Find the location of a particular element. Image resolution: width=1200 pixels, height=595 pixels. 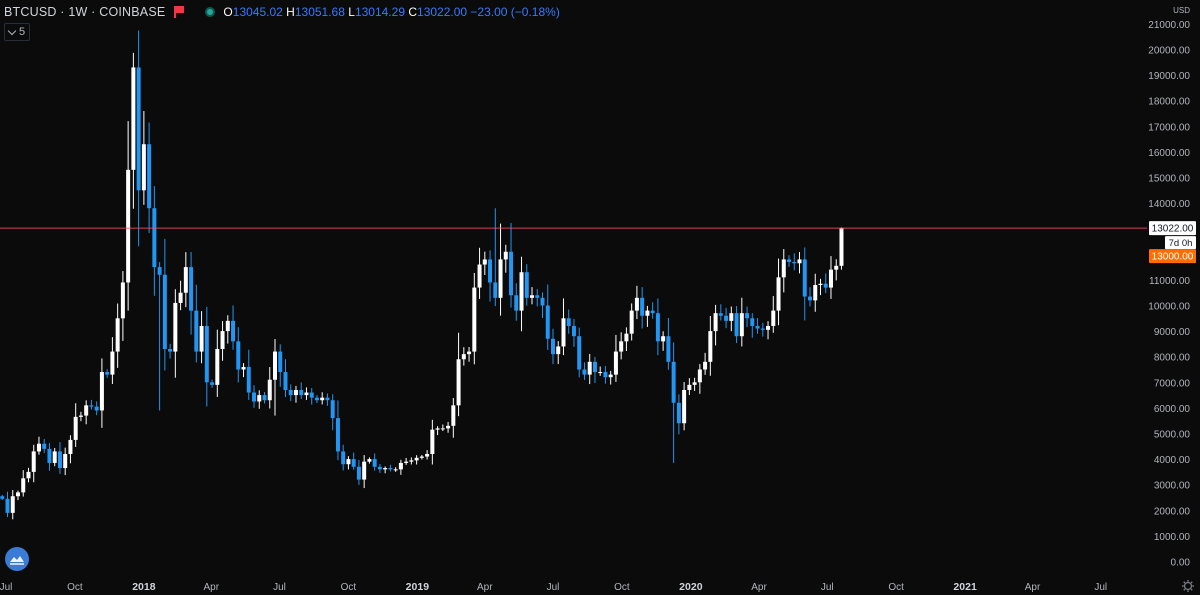

y-tick-label: 10000.00 is located at coordinates (1169, 307).